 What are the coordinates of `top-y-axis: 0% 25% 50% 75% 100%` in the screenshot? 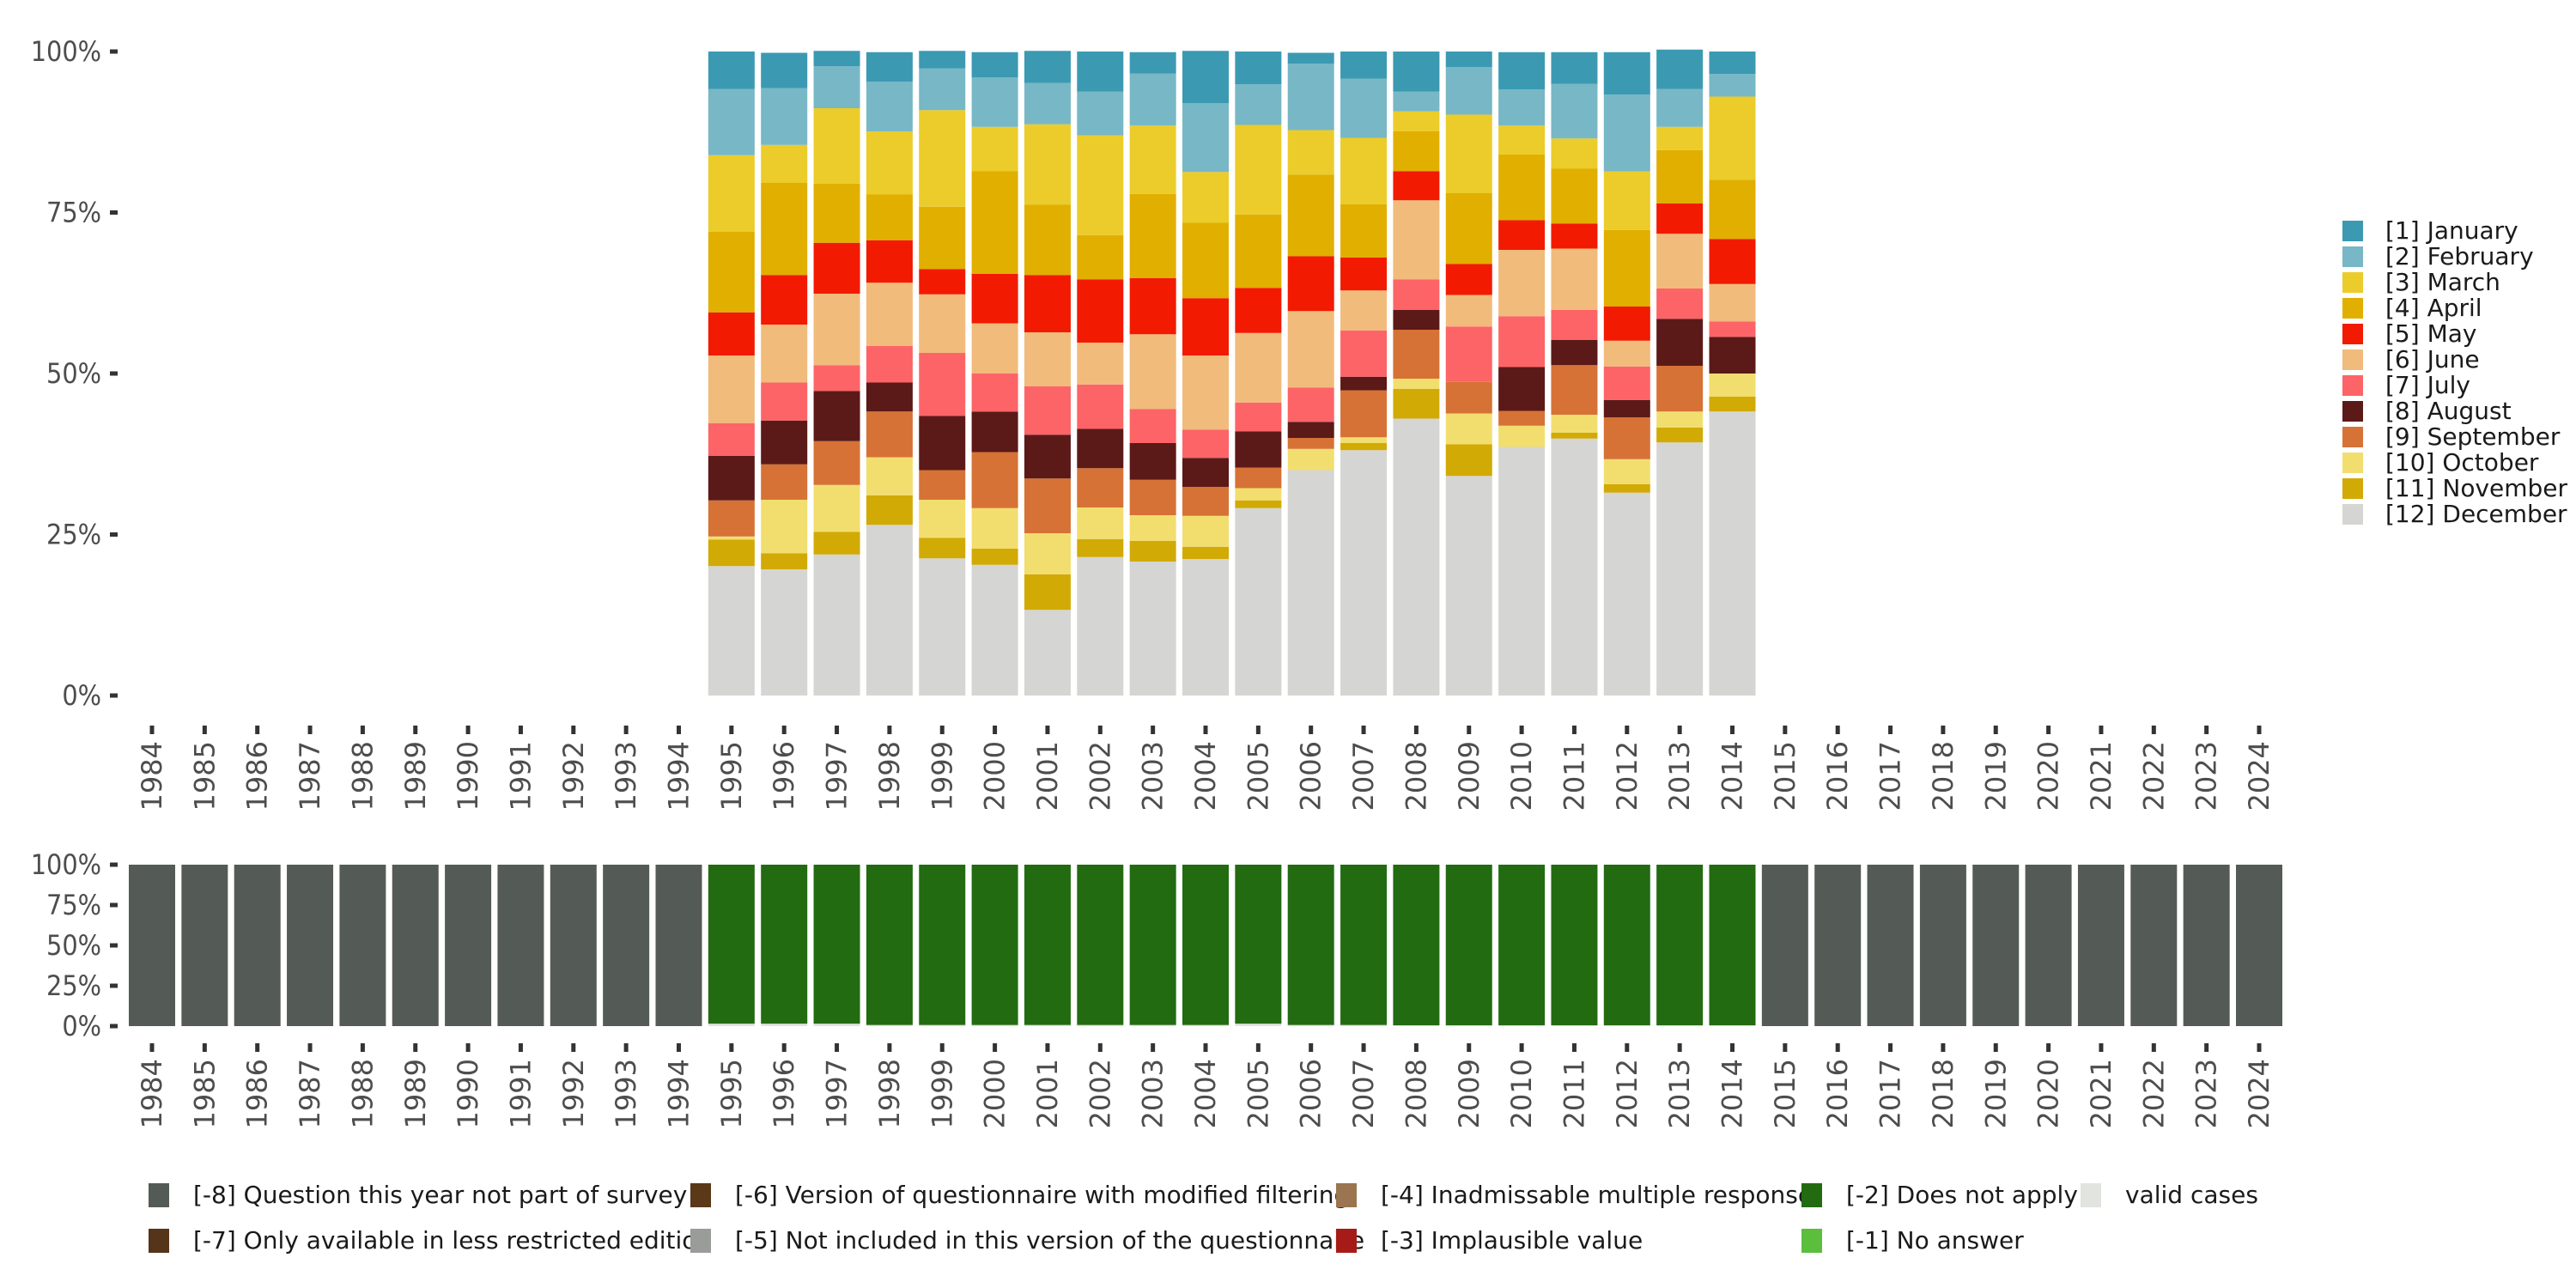 It's located at (74, 374).